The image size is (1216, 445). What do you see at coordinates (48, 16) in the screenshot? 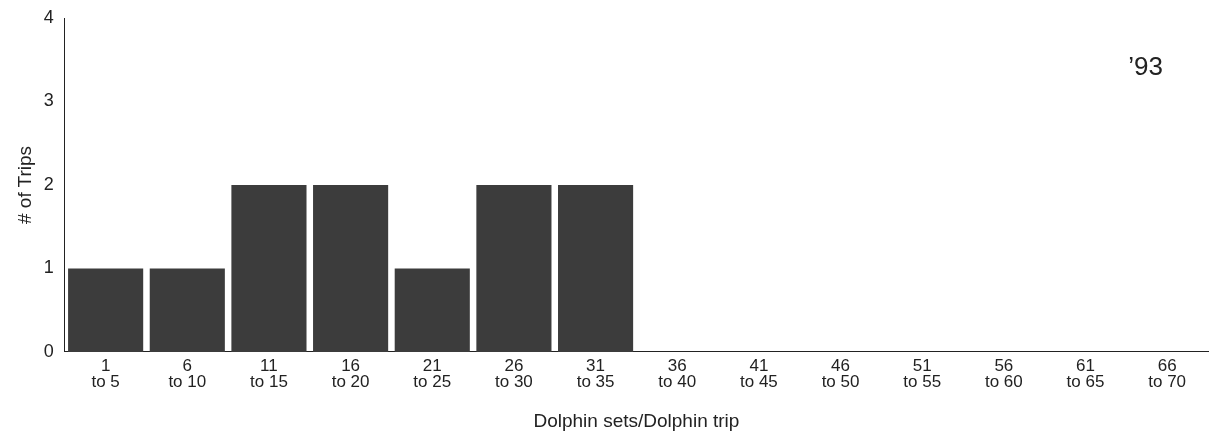
I see `y-tick-label: 4` at bounding box center [48, 16].